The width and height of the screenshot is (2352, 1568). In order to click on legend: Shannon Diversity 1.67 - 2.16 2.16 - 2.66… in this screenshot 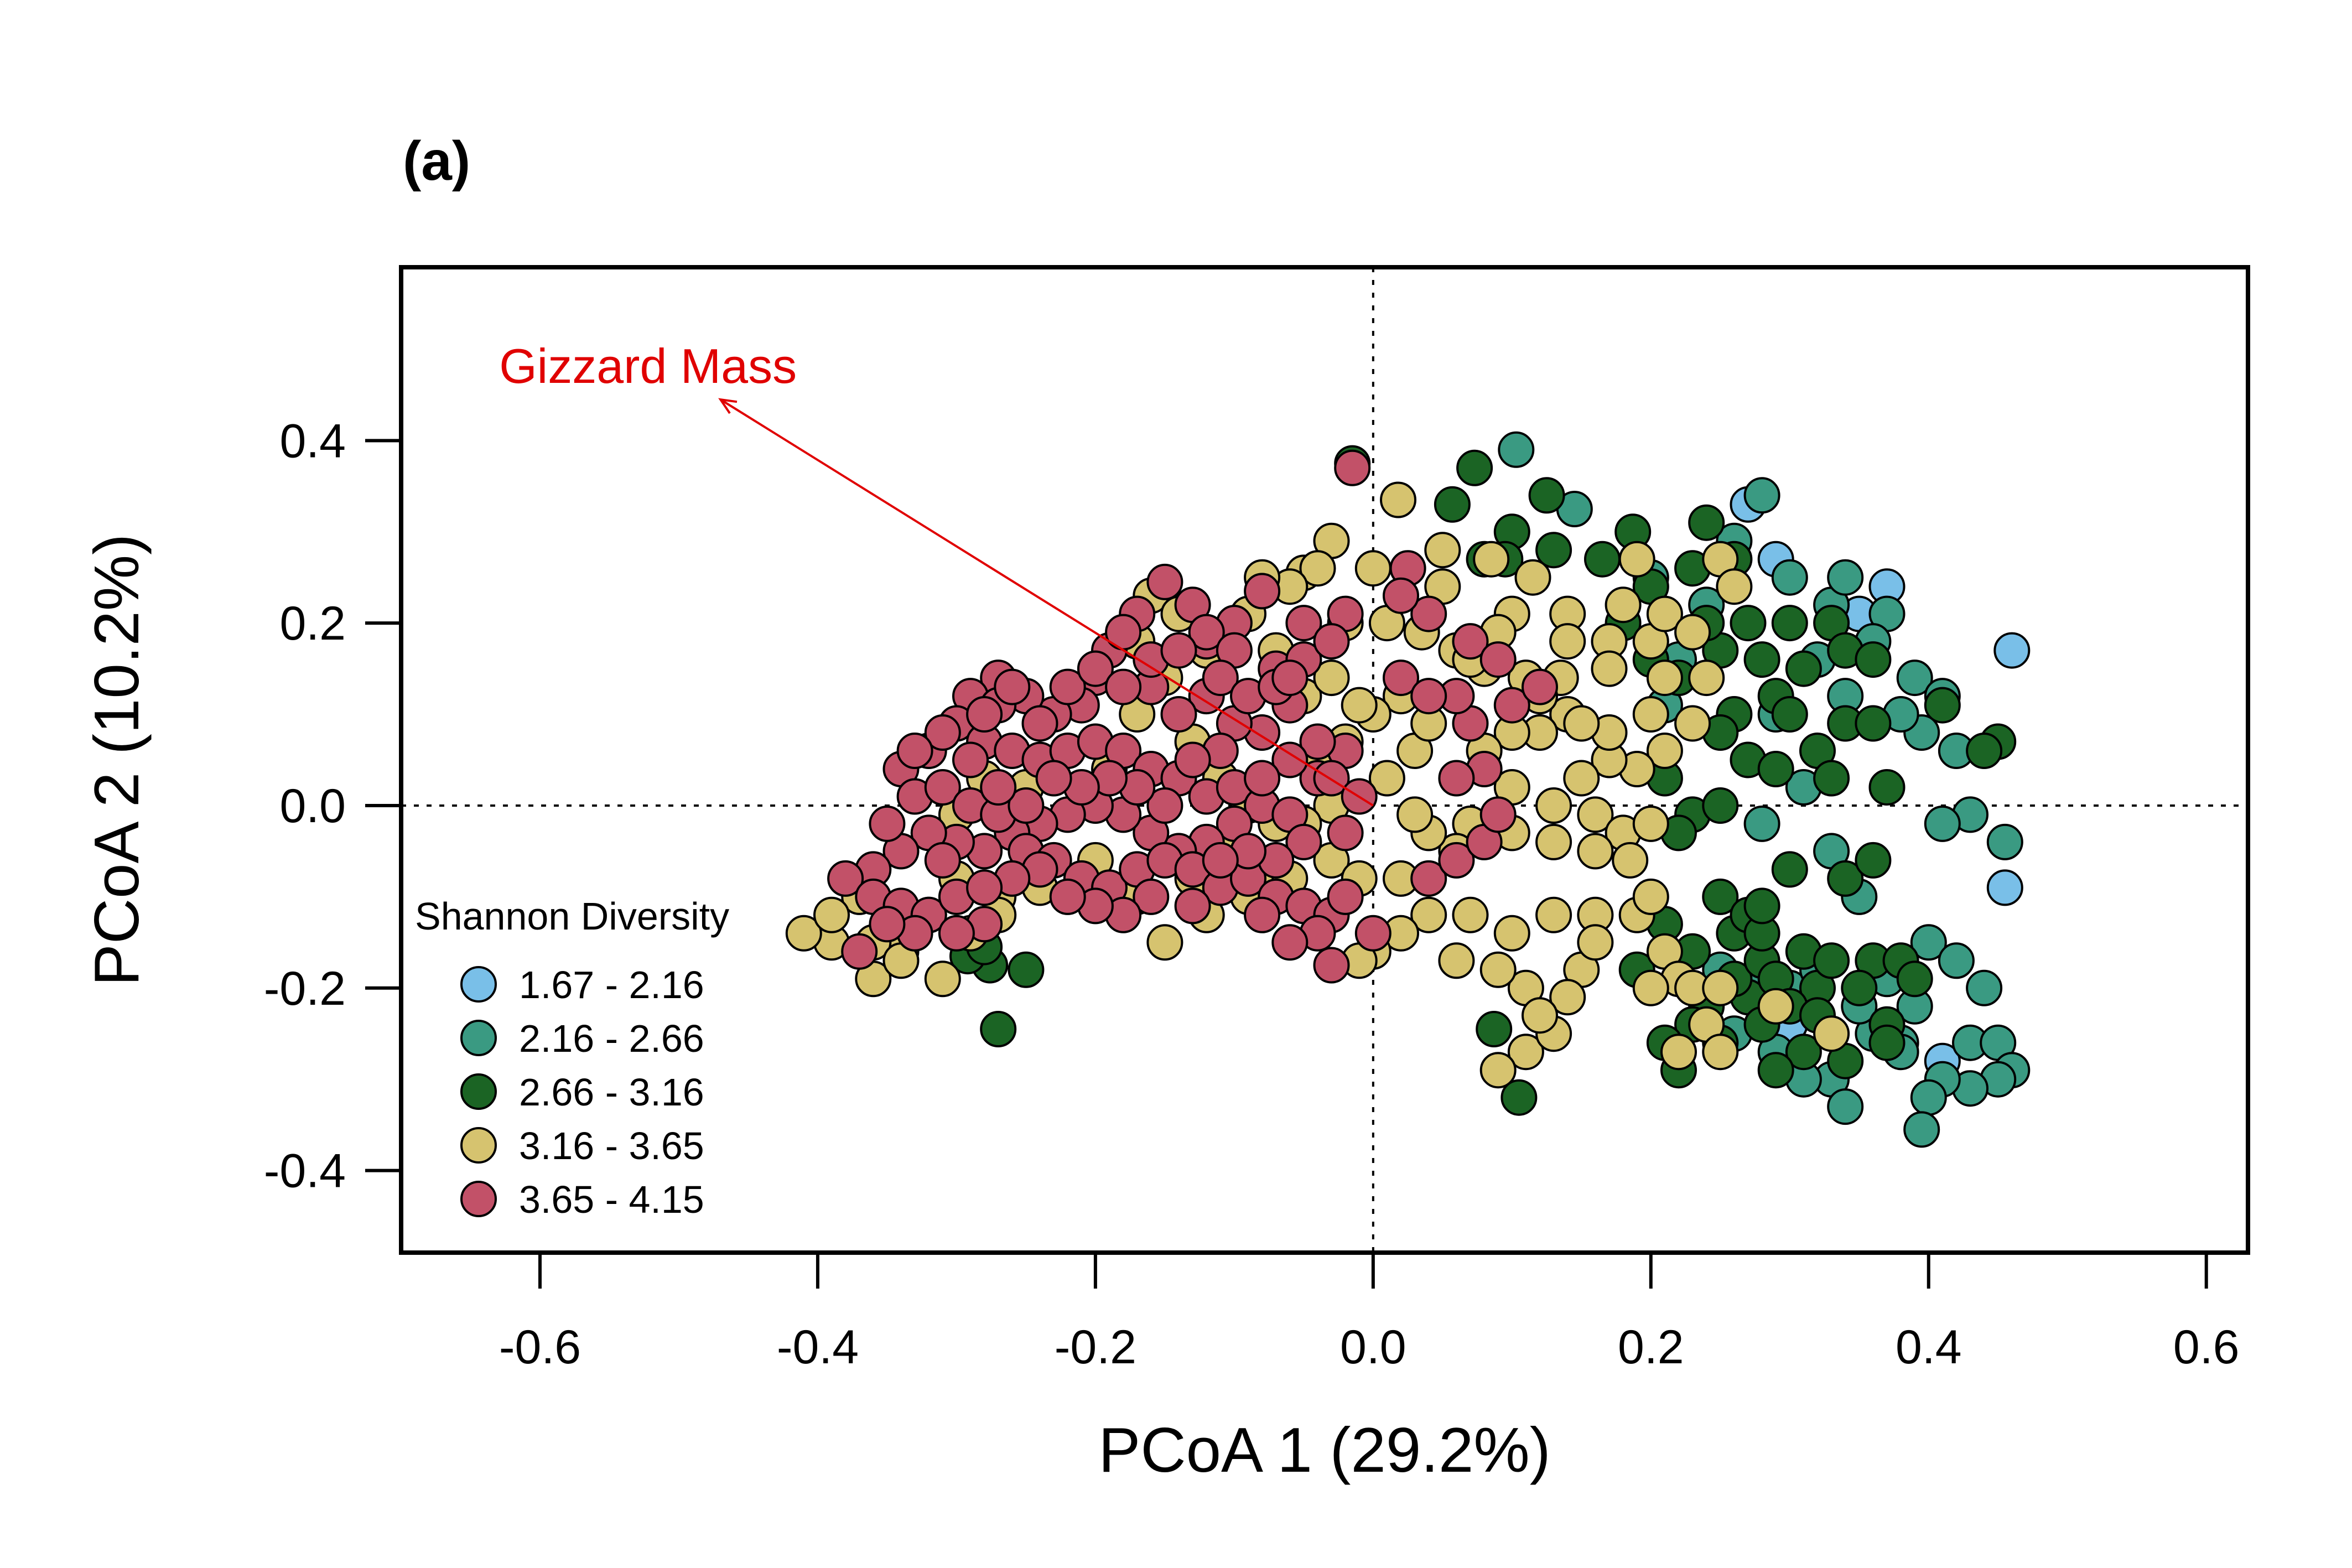, I will do `click(572, 1058)`.